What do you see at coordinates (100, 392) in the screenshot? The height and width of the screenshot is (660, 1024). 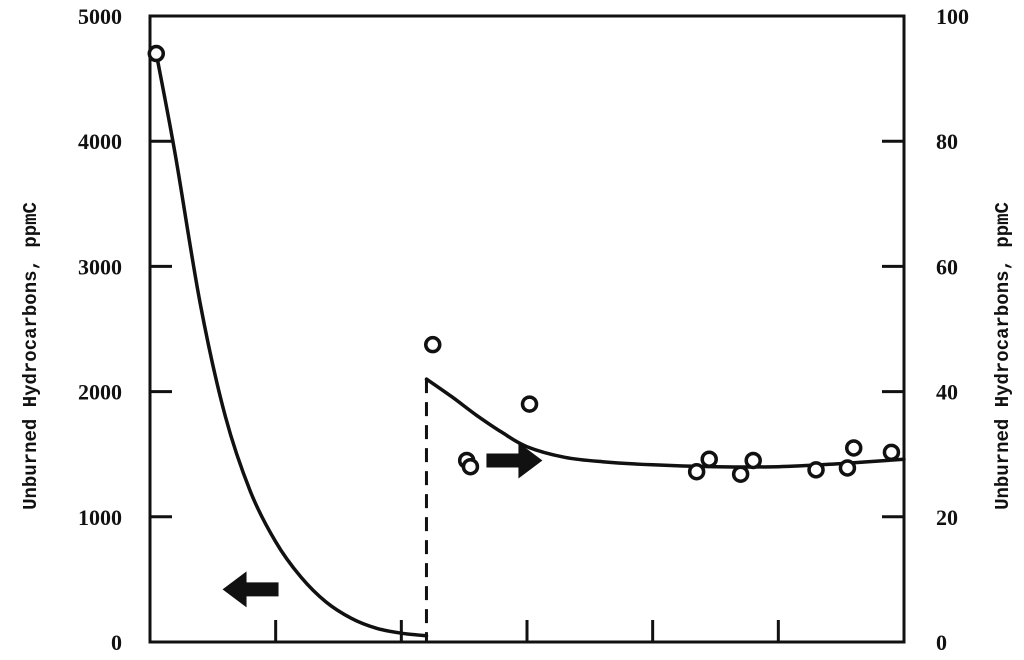 I see `left-tick-label: 2000` at bounding box center [100, 392].